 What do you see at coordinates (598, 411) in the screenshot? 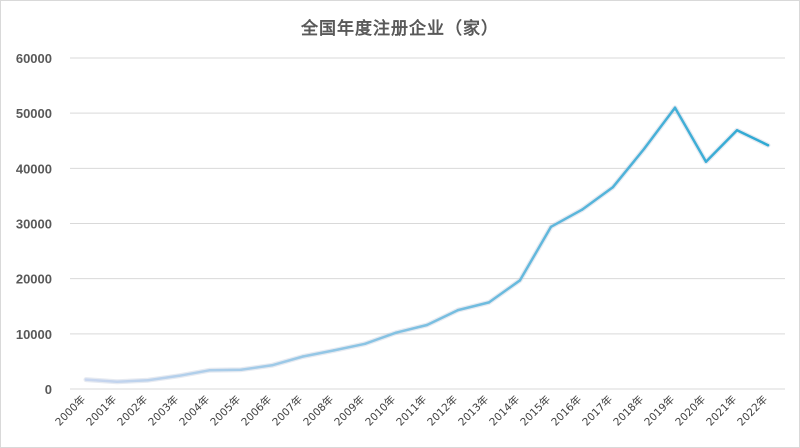
I see `x-tick-label: 2017年` at bounding box center [598, 411].